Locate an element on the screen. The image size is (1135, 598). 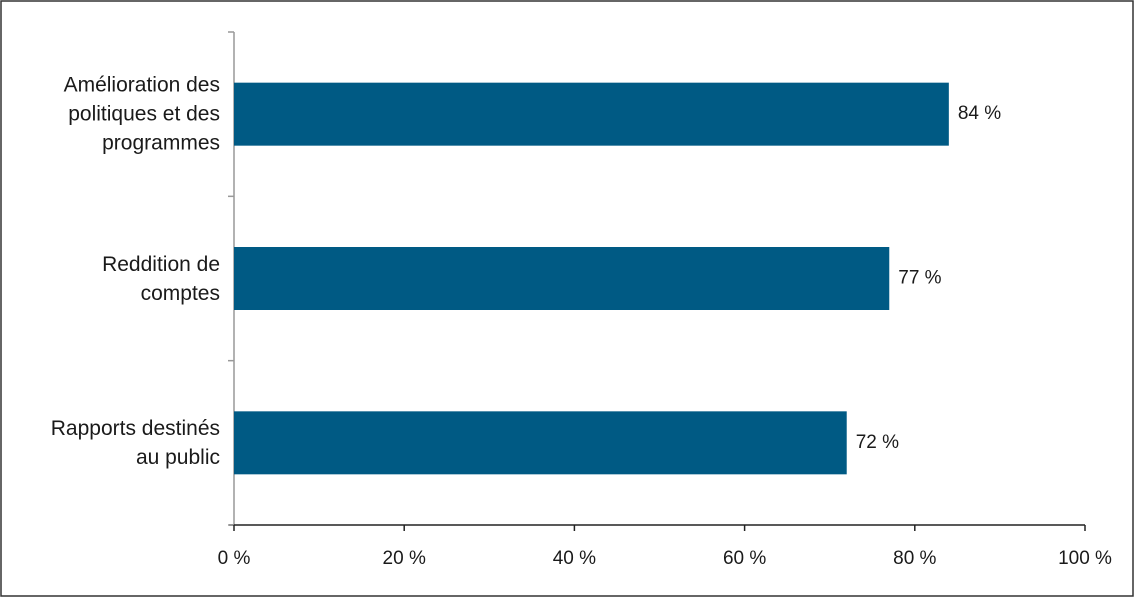
x-tick-label: 100 % is located at coordinates (1085, 558).